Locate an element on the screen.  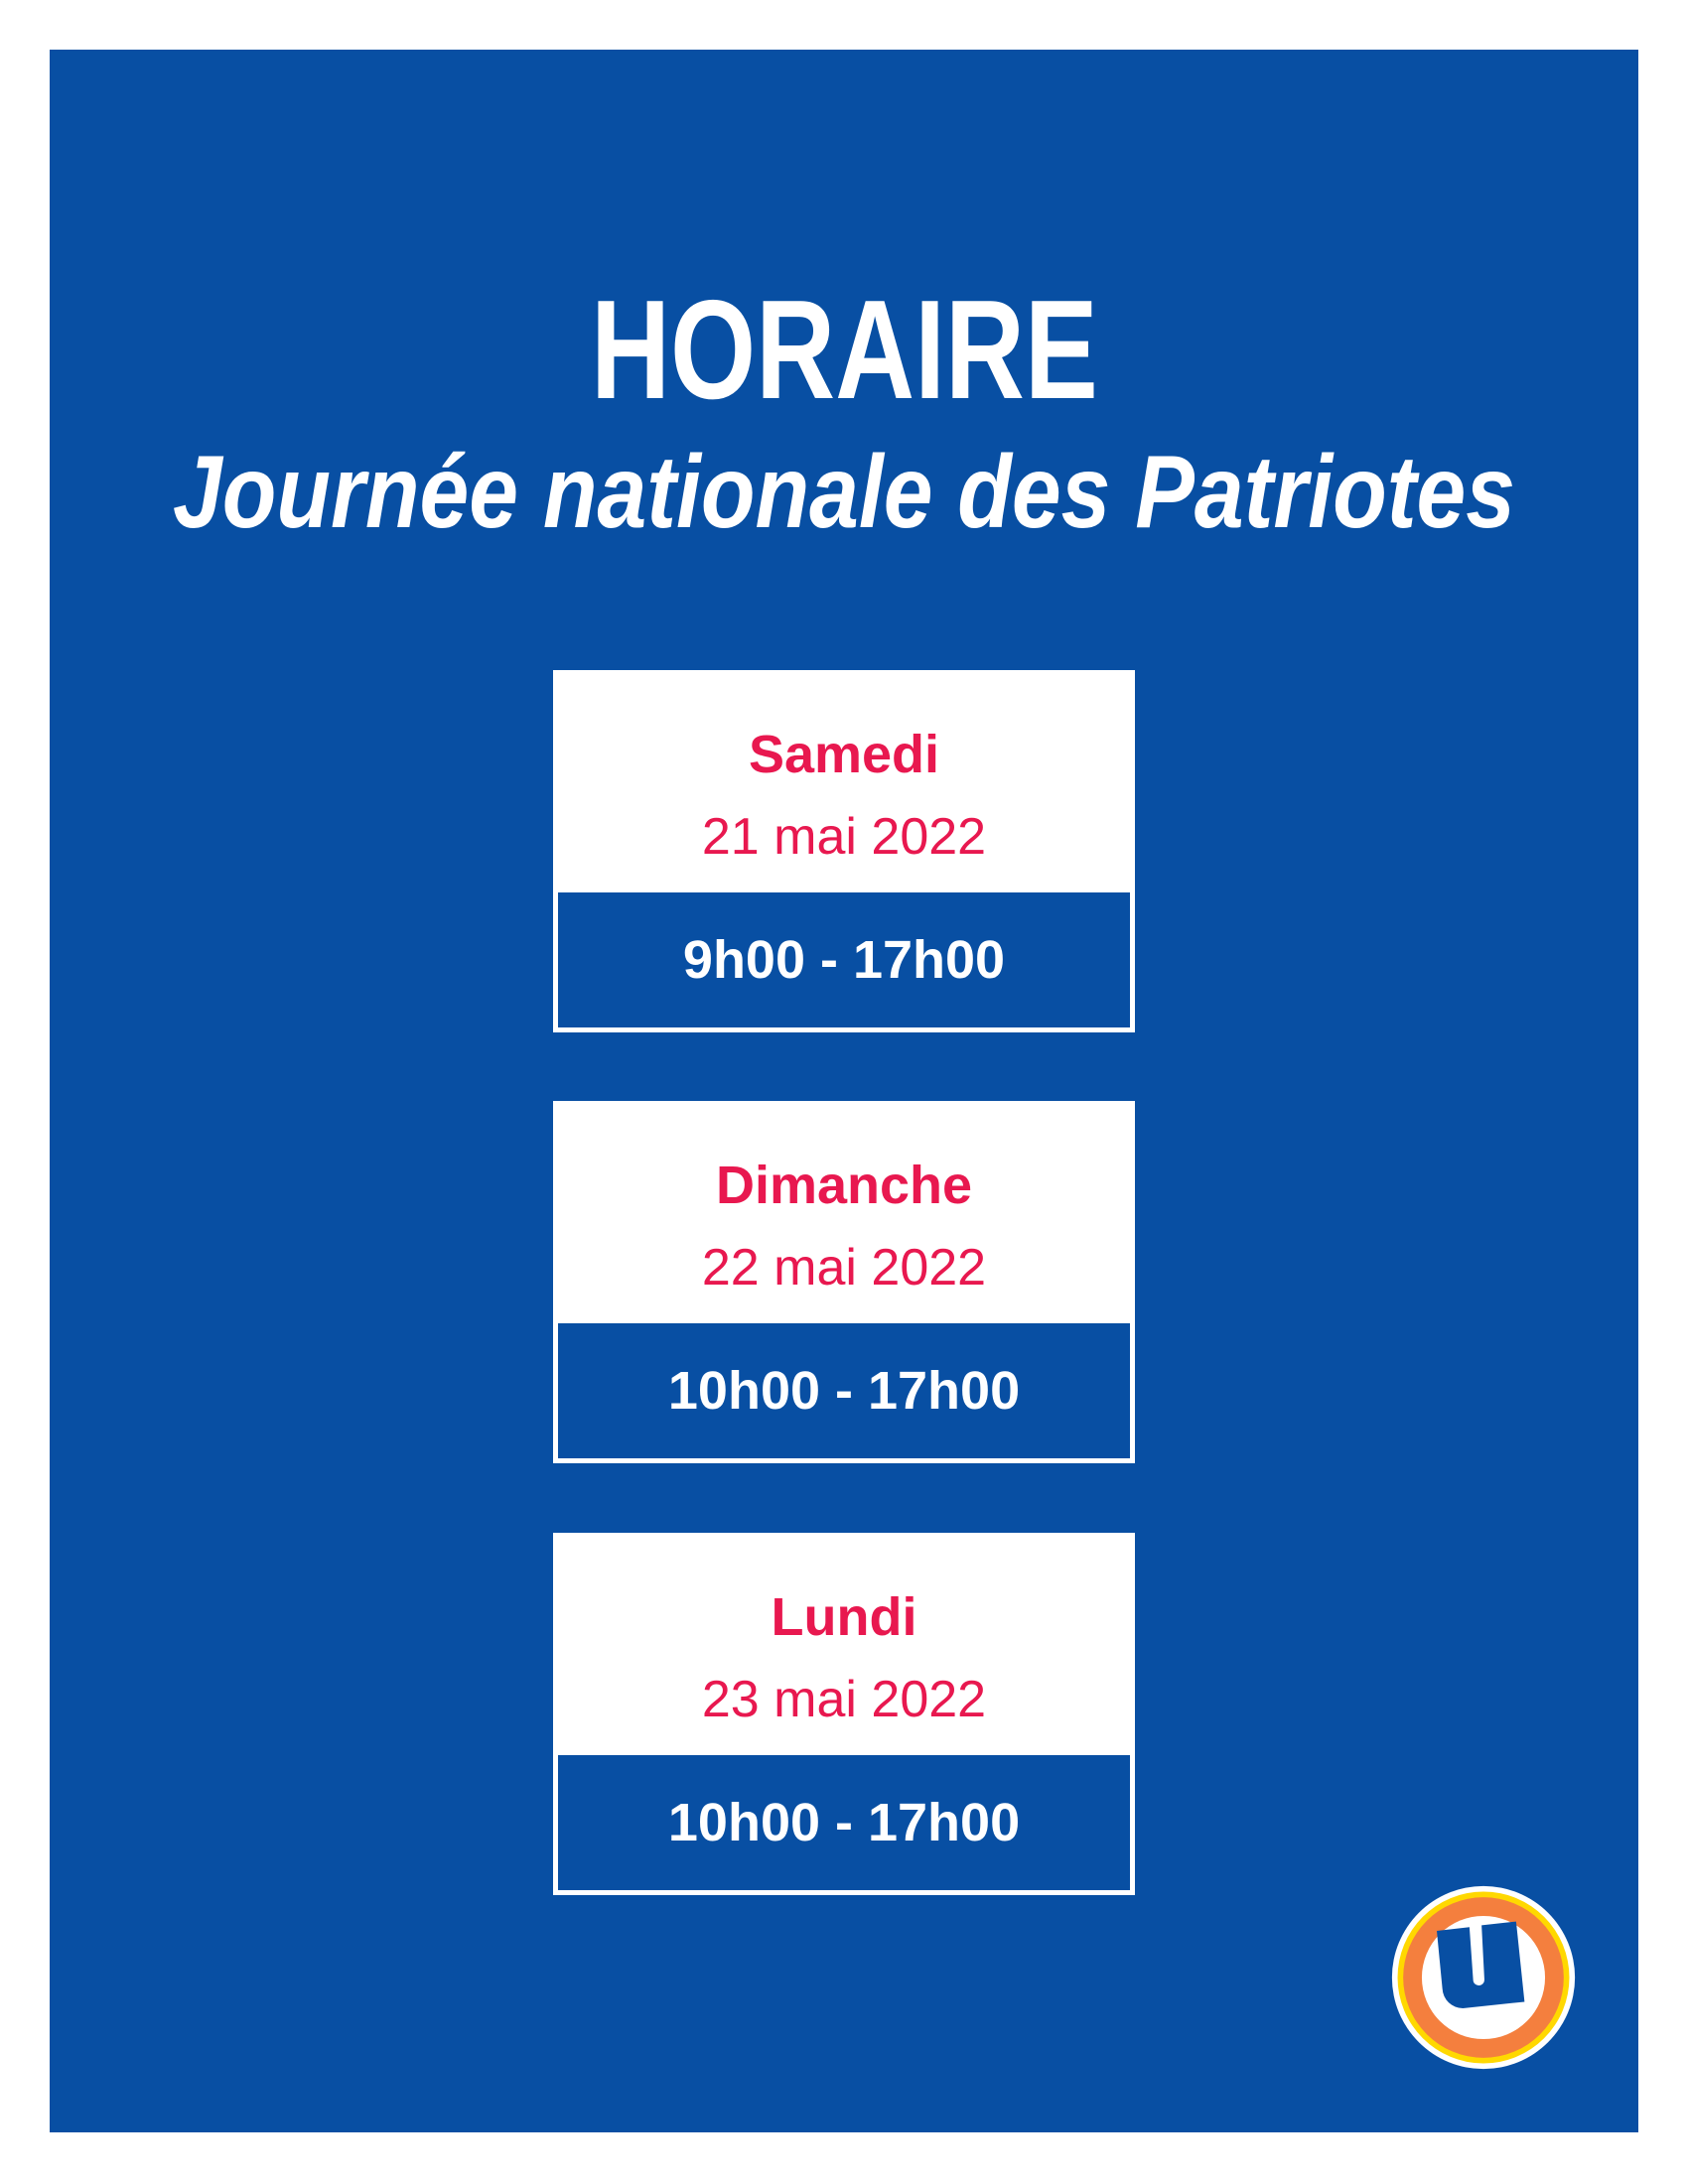
subtitle-text: Journée nationale des Patriotes is located at coordinates (844, 492).